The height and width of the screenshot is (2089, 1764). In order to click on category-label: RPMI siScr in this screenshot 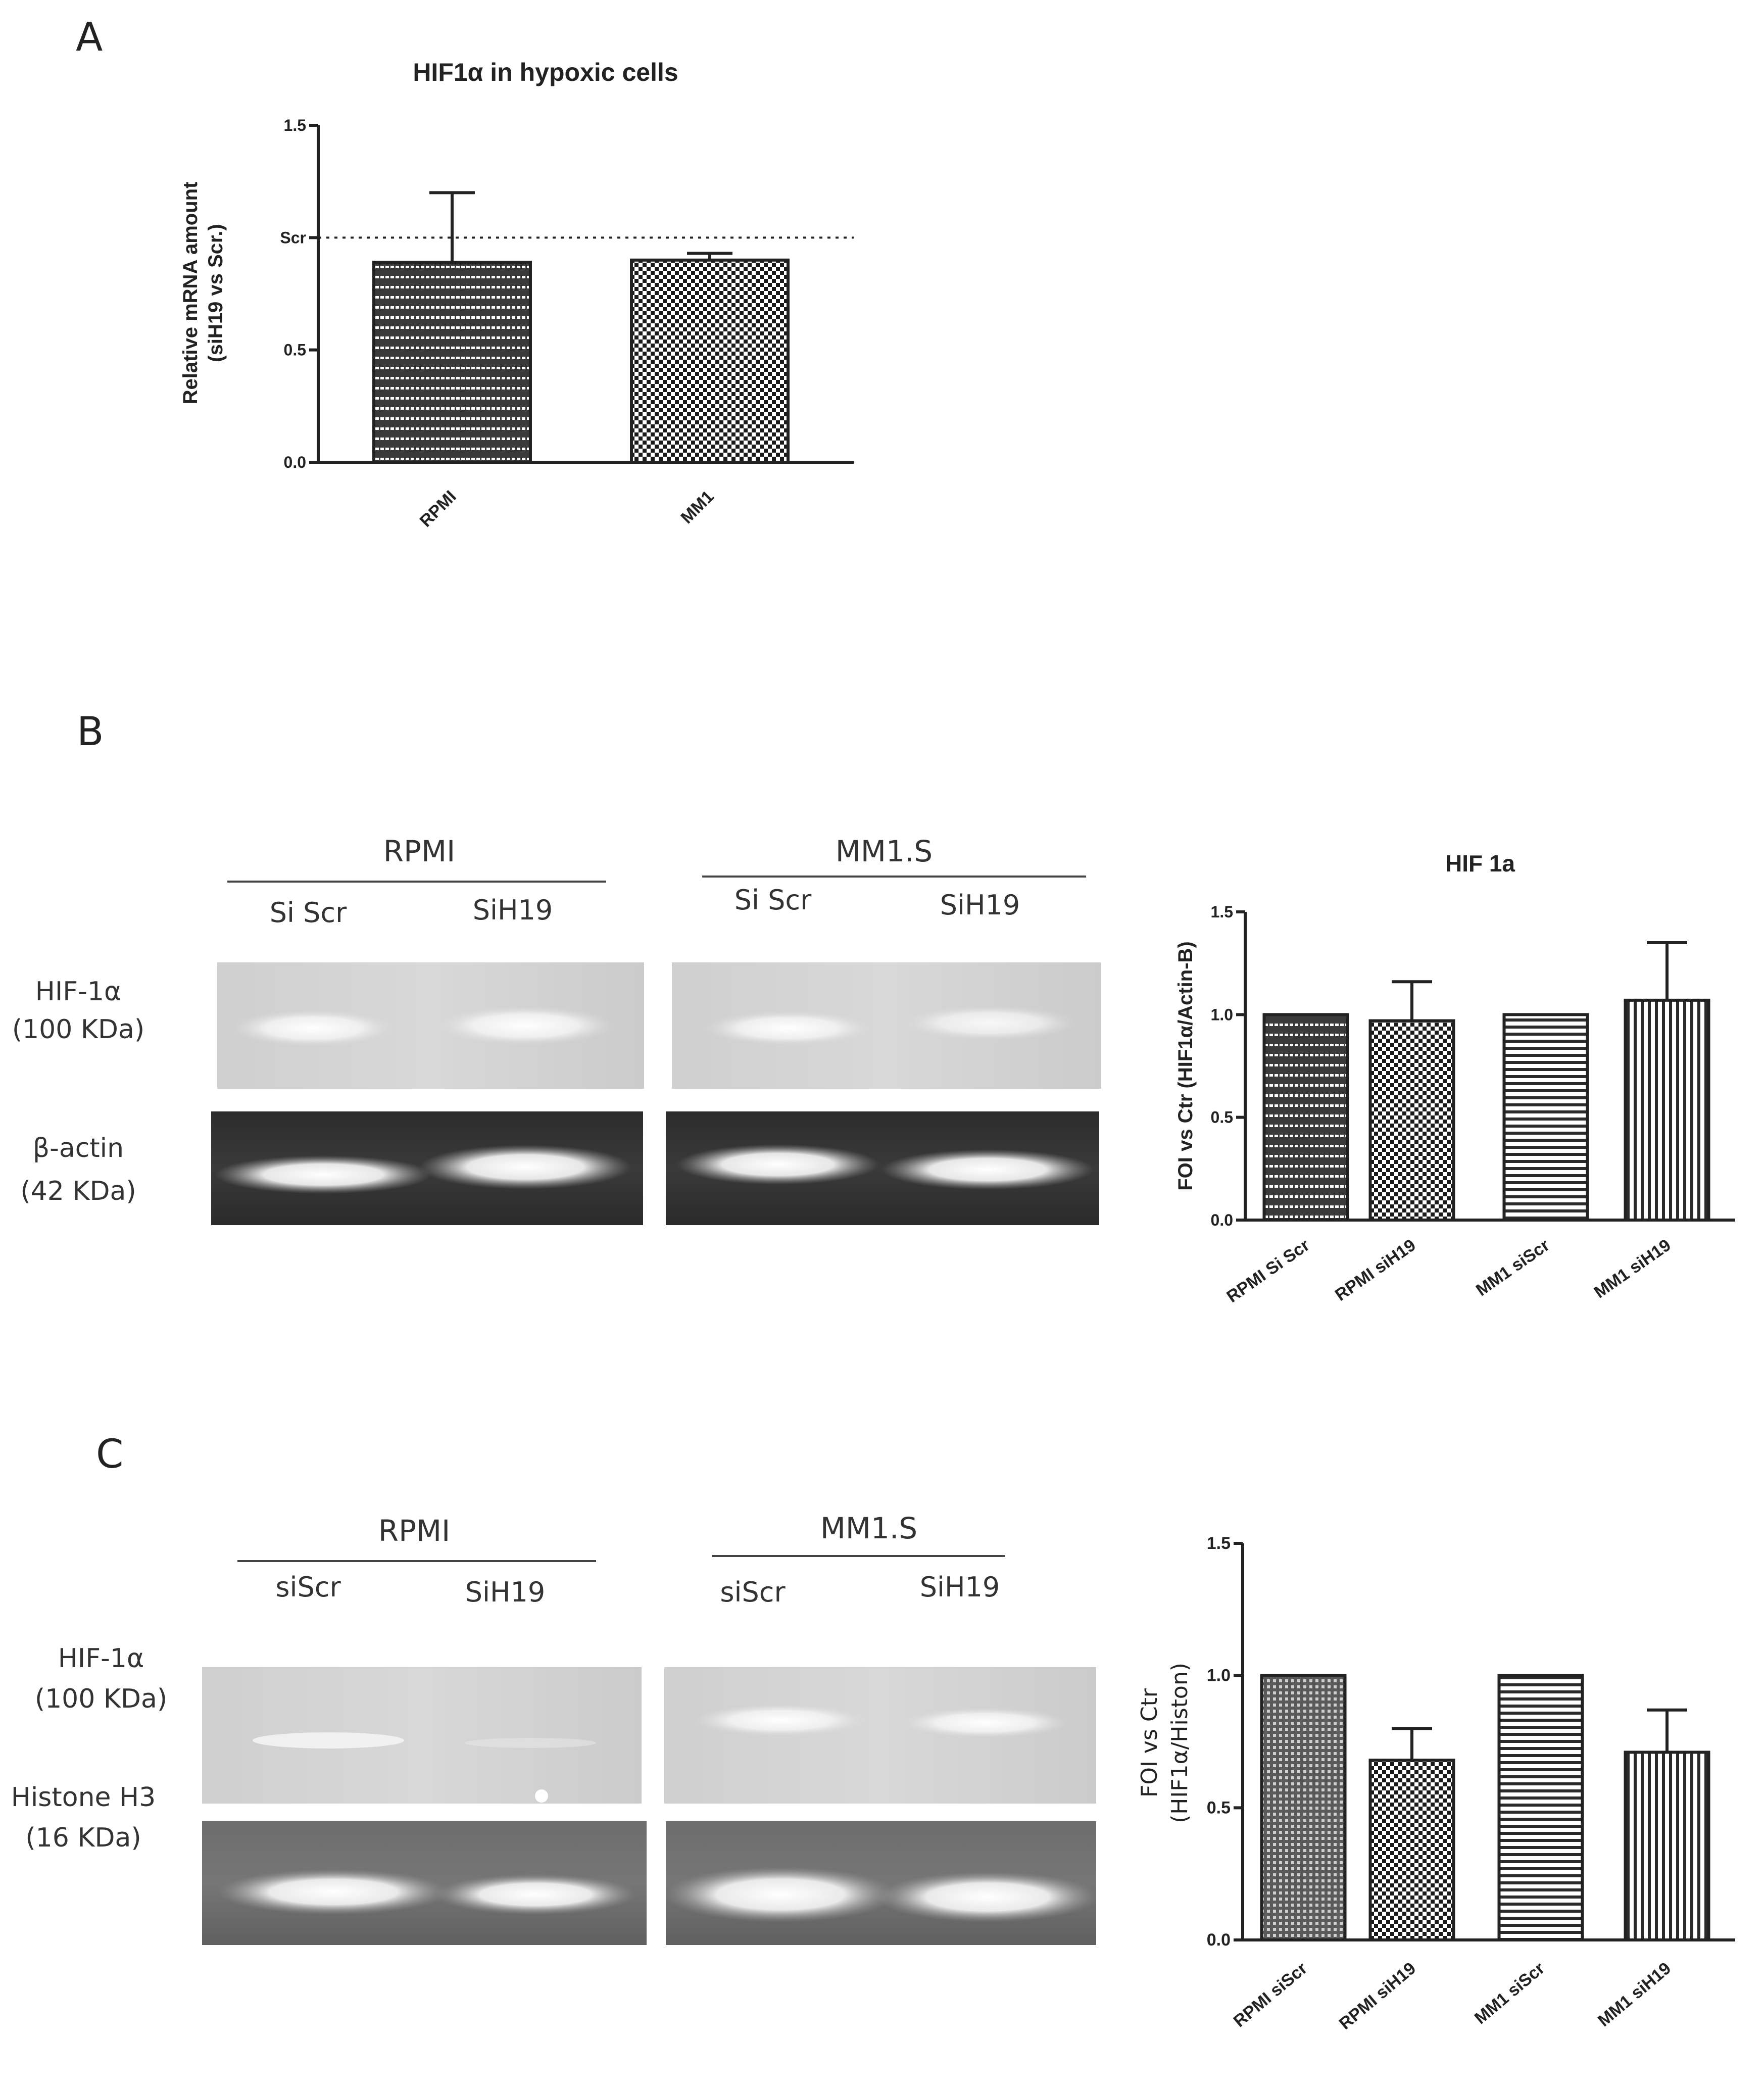, I will do `click(1270, 1995)`.